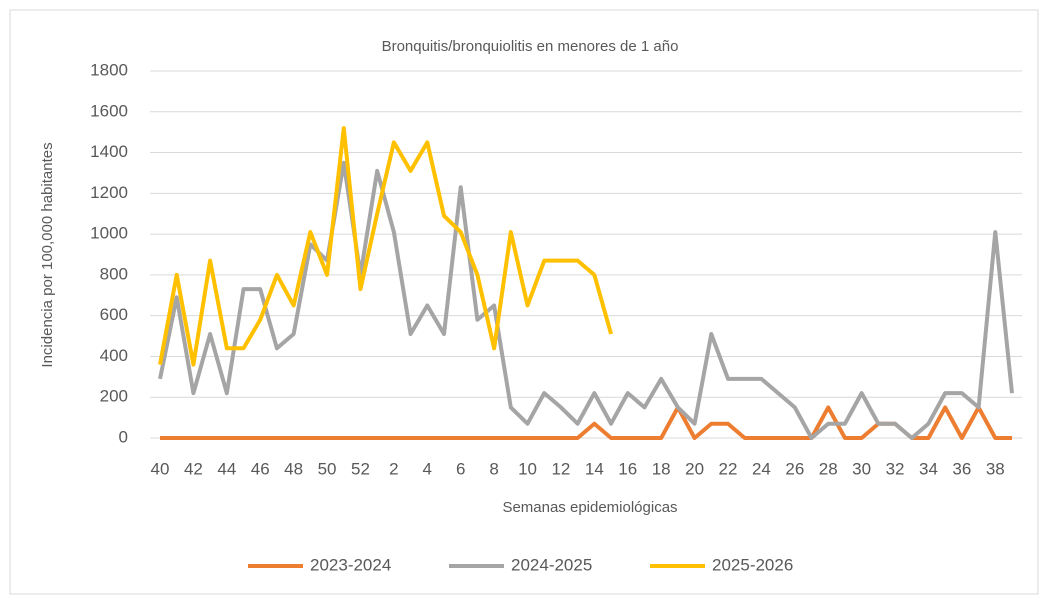 This screenshot has height=600, width=1039. I want to click on y-tick-label: 1800, so click(109, 69).